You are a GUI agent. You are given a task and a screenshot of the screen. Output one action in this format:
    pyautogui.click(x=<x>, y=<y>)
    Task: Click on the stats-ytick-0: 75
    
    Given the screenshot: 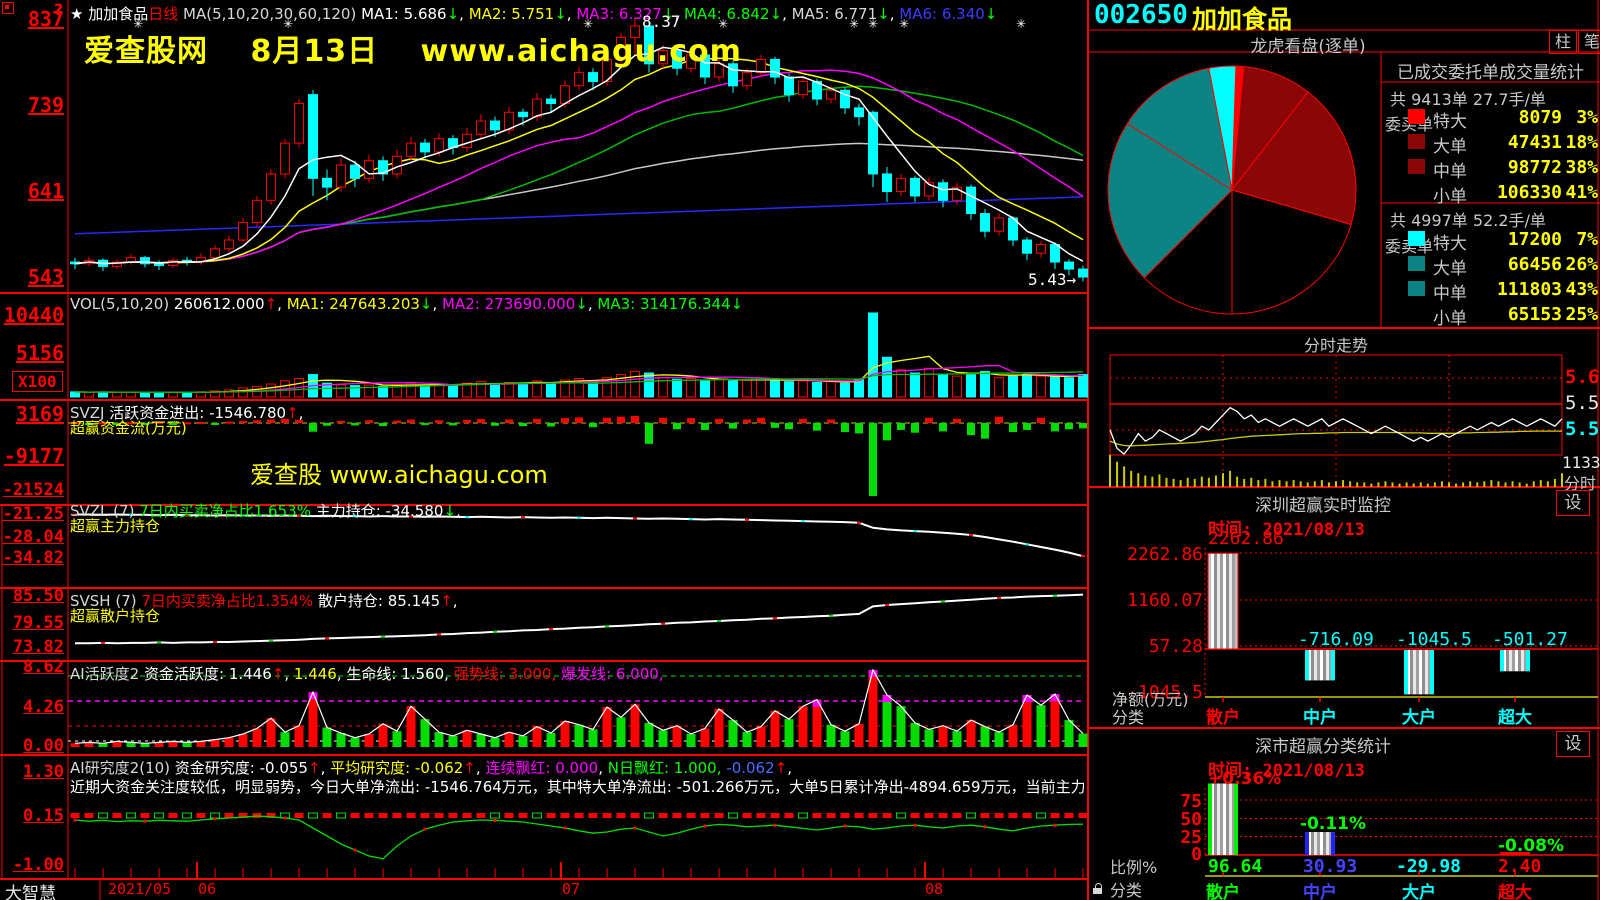 What is the action you would take?
    pyautogui.click(x=1191, y=801)
    